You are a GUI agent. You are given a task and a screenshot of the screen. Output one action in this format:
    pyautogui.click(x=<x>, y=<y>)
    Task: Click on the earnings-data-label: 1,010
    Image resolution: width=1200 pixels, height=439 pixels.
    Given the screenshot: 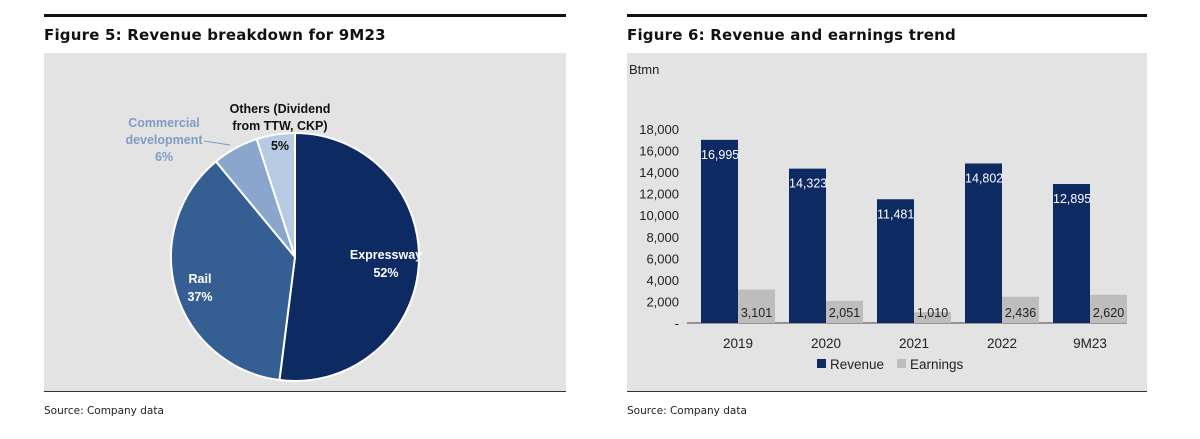 What is the action you would take?
    pyautogui.click(x=932, y=313)
    